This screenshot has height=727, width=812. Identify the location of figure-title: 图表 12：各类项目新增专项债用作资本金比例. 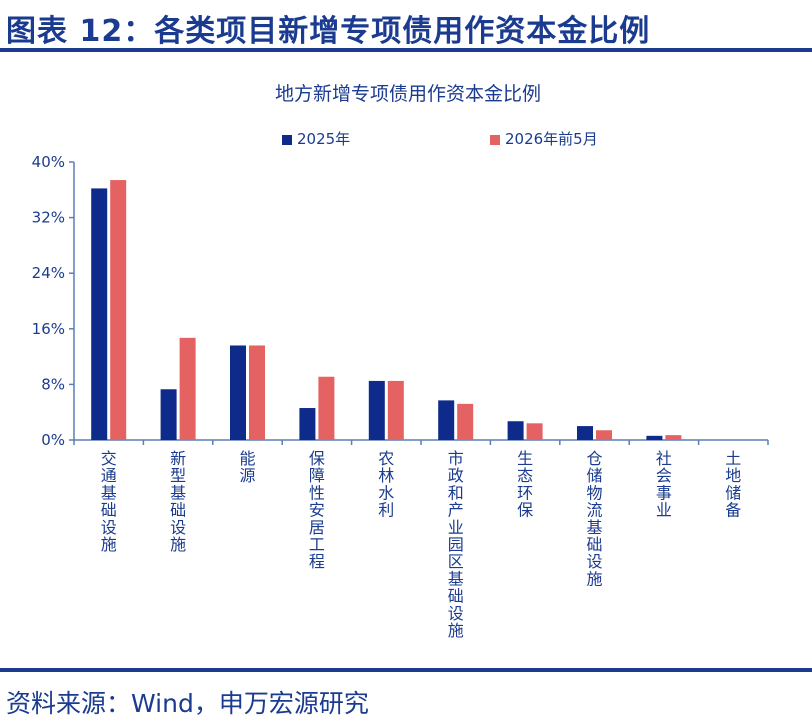
(328, 31).